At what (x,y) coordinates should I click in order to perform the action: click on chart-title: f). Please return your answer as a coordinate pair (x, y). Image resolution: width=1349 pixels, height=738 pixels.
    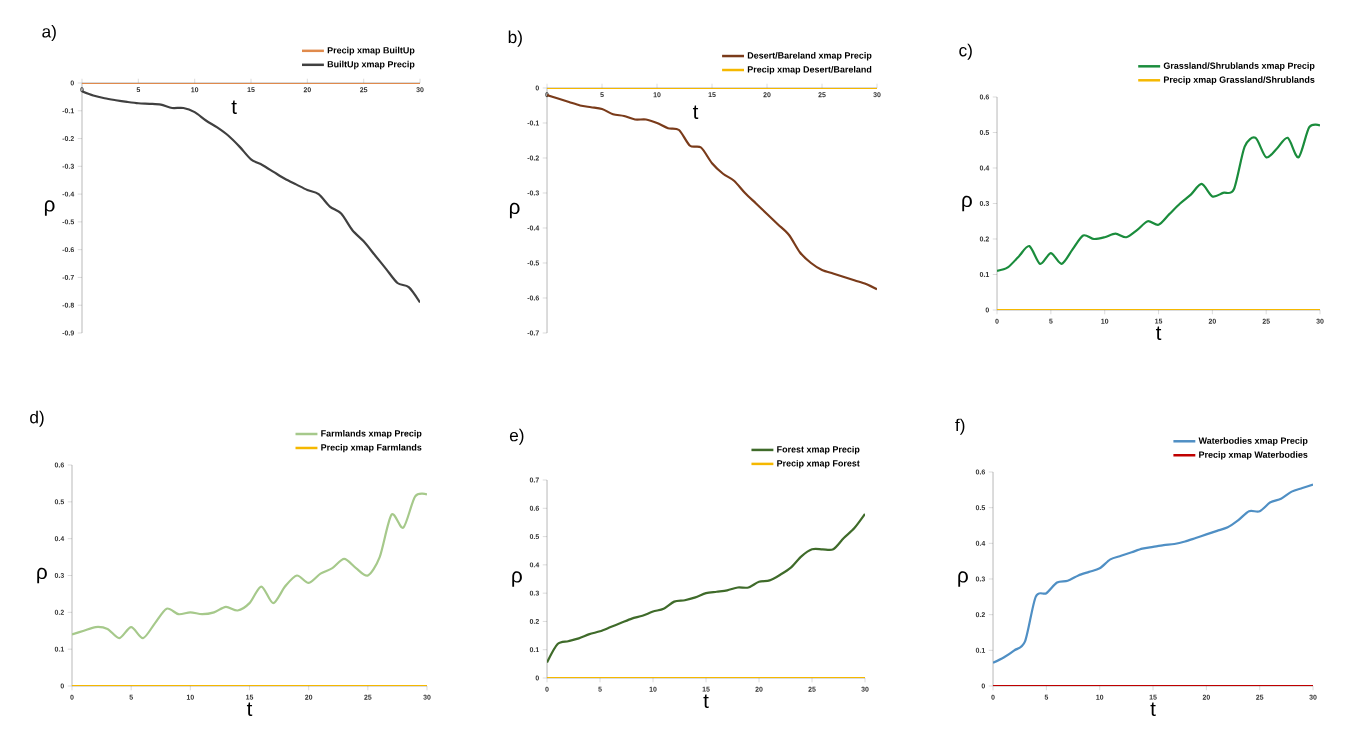
    Looking at the image, I should click on (960, 426).